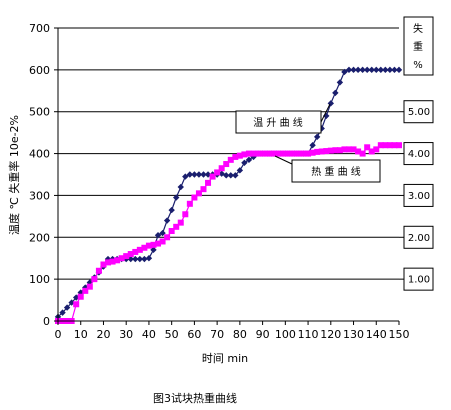 This screenshot has height=410, width=451. What do you see at coordinates (418, 28) in the screenshot?
I see `right-axis-title-char: 失` at bounding box center [418, 28].